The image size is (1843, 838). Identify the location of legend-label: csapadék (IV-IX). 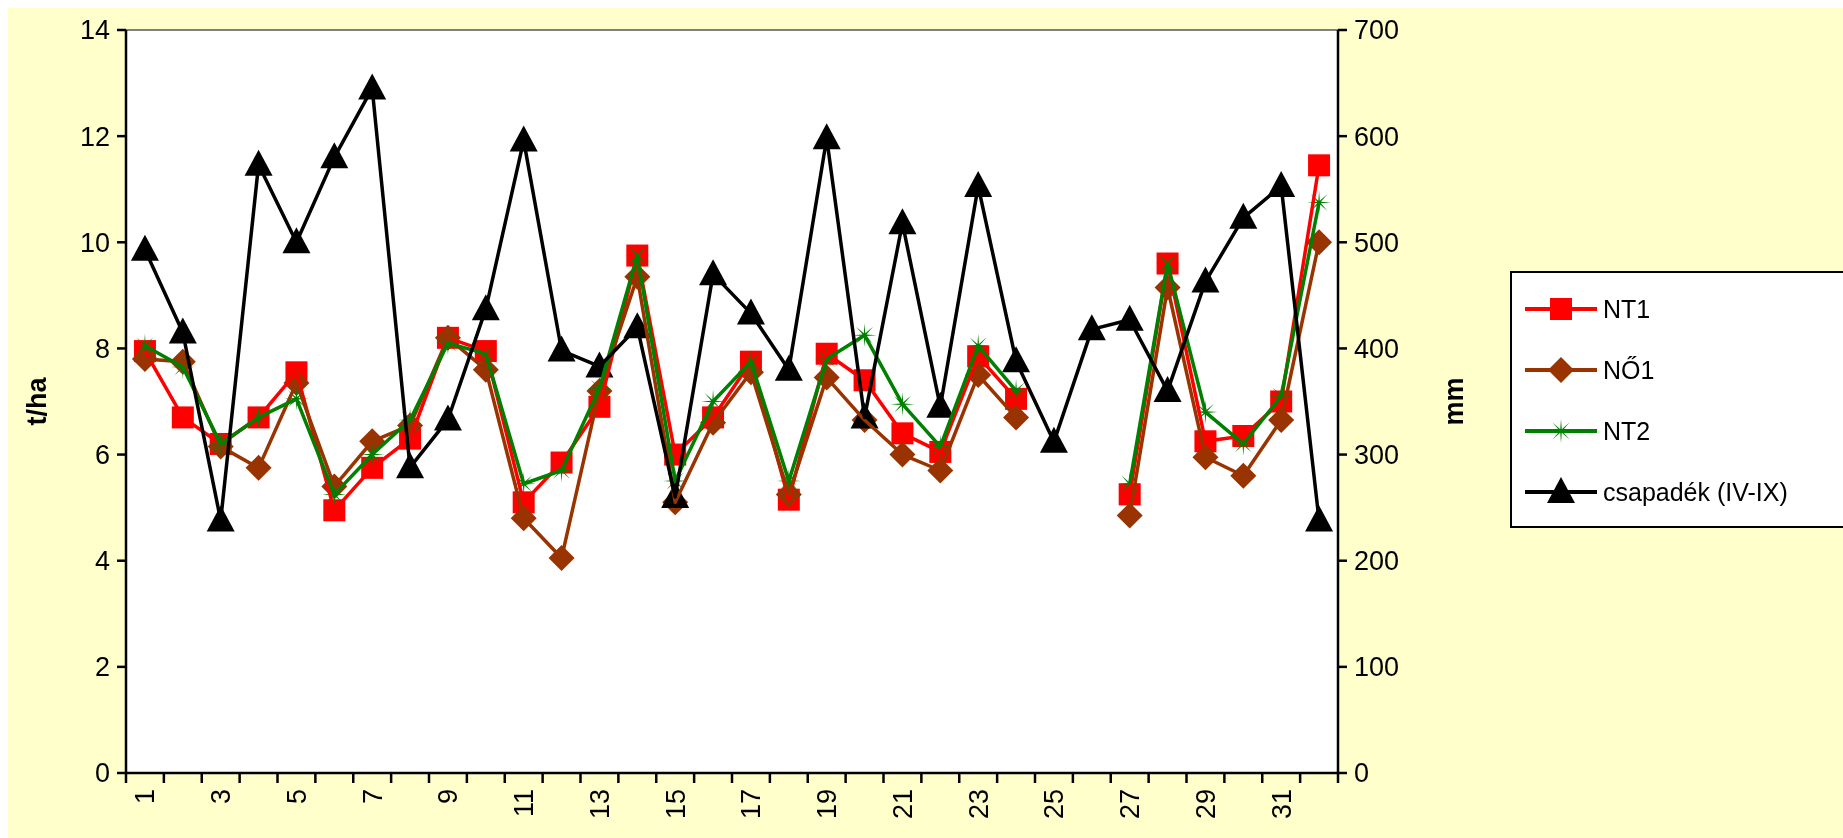
(1695, 491).